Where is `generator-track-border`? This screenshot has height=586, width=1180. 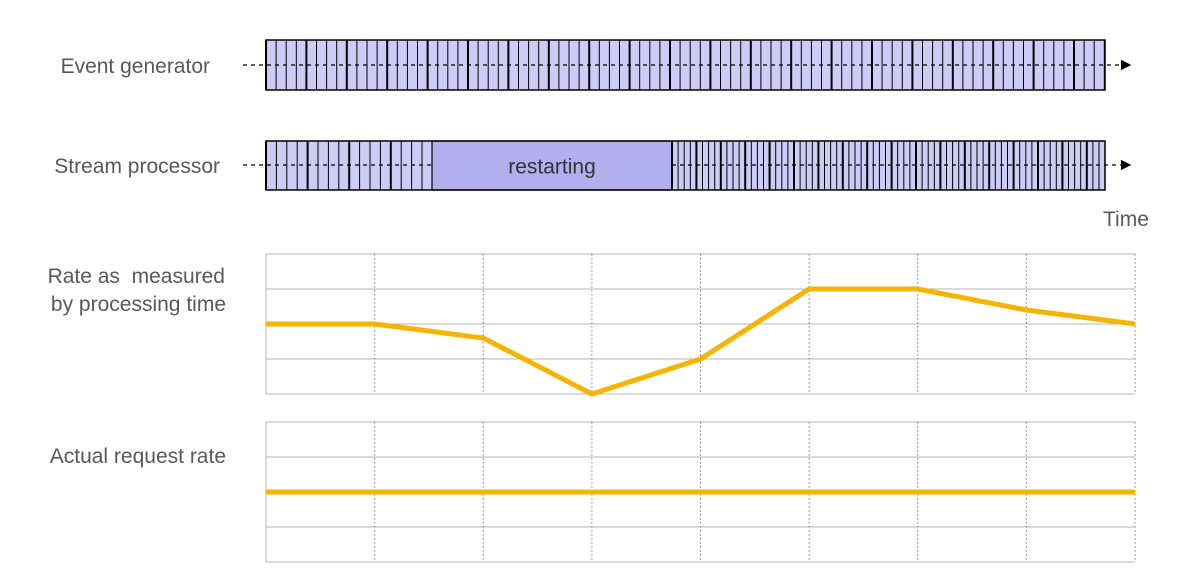
generator-track-border is located at coordinates (685, 65).